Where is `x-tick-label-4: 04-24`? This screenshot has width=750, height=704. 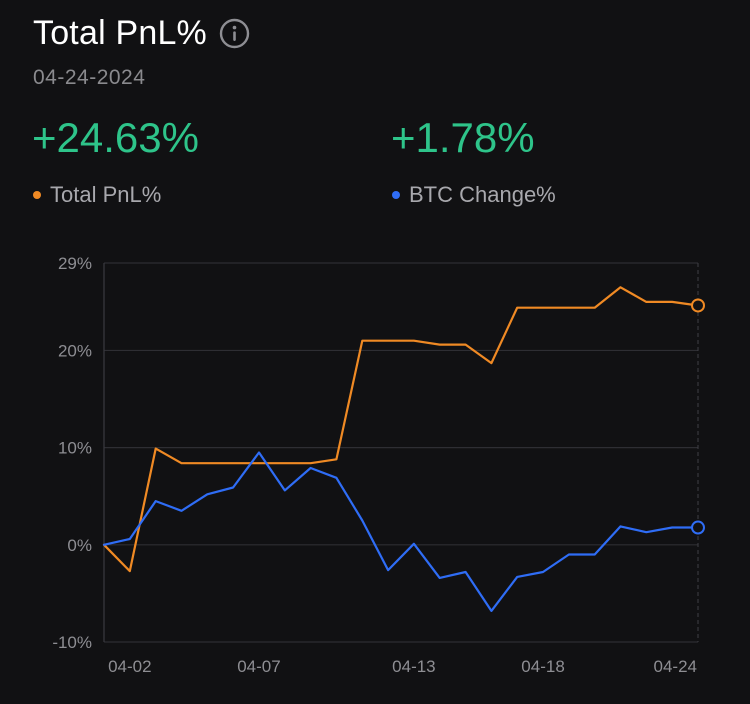
x-tick-label-4: 04-24 is located at coordinates (675, 666).